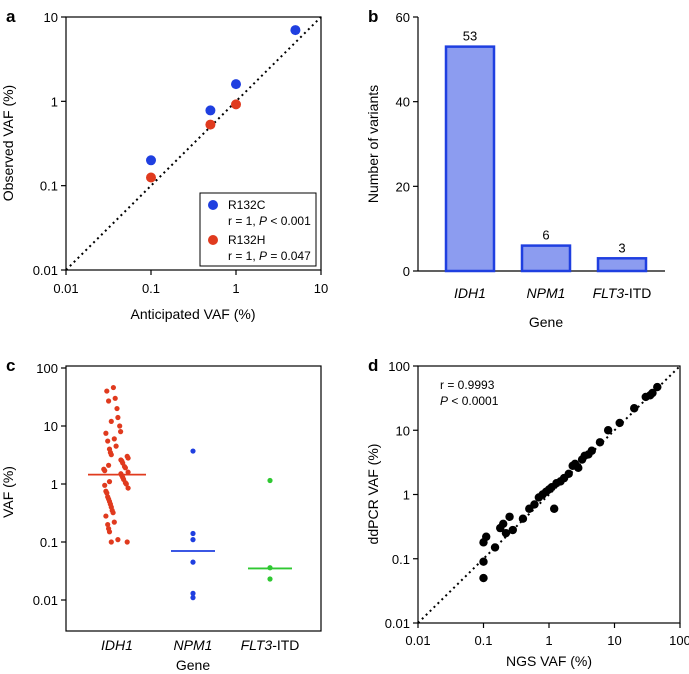 The height and width of the screenshot is (674, 689). What do you see at coordinates (193, 143) in the screenshot?
I see `panel-a-frame` at bounding box center [193, 143].